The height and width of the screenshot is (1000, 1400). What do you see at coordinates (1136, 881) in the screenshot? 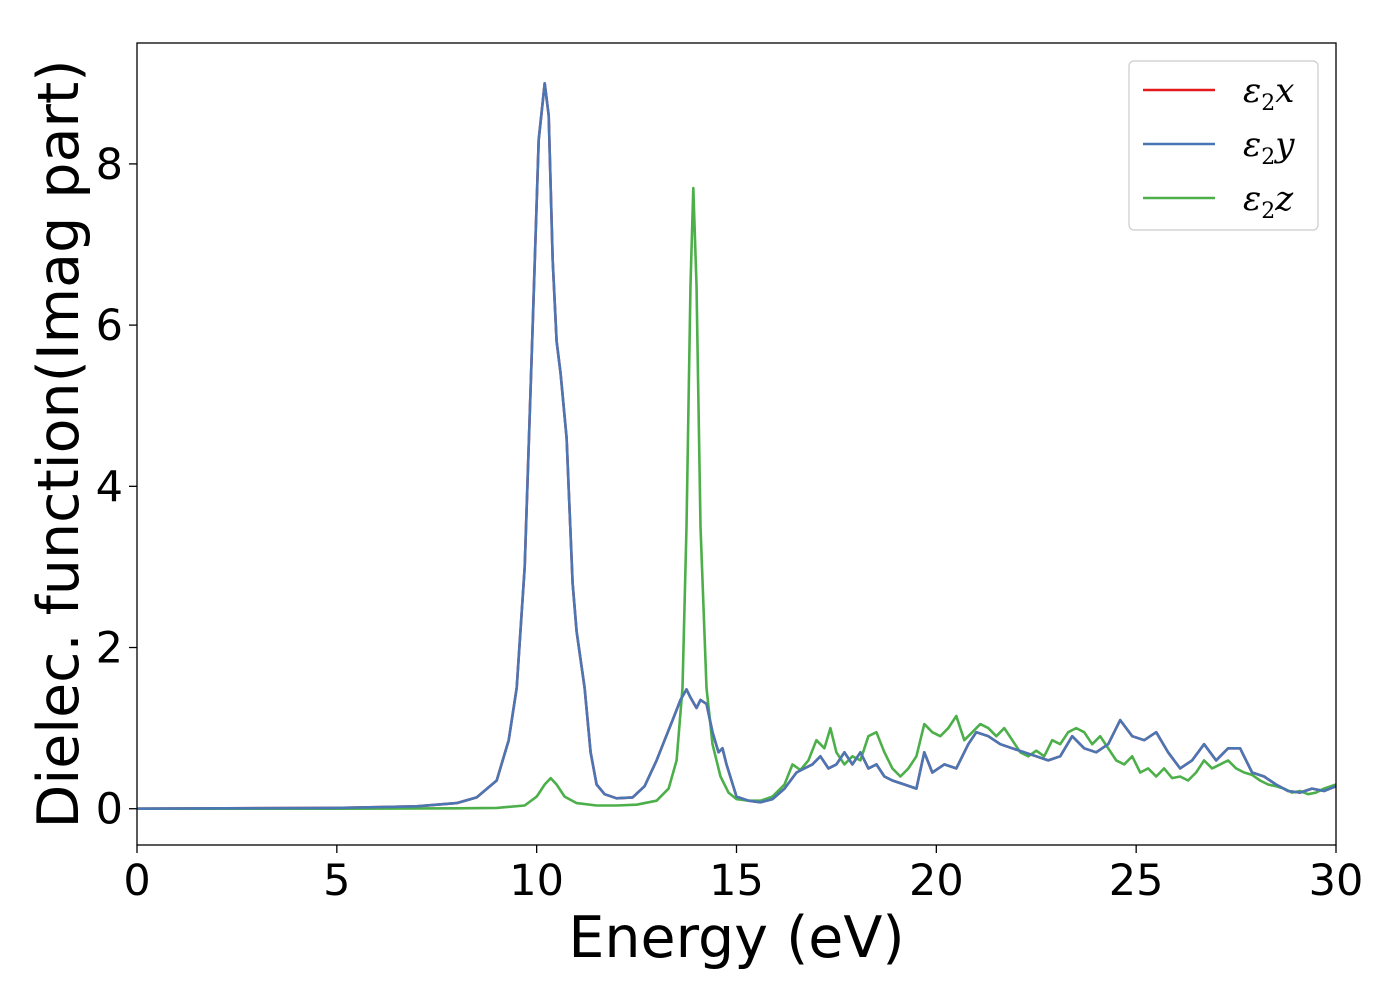
I see `x-tick-label: 25` at bounding box center [1136, 881].